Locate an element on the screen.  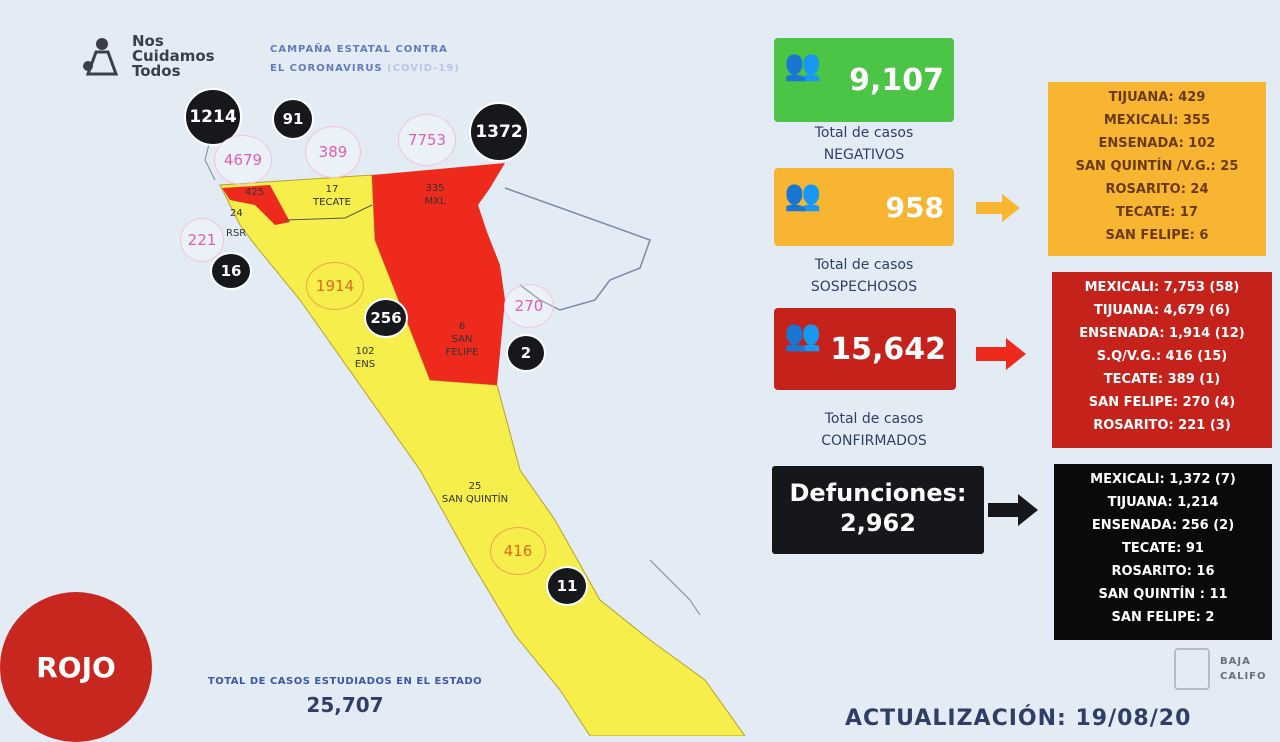
baja-california-seal-icon is located at coordinates (1192, 669).